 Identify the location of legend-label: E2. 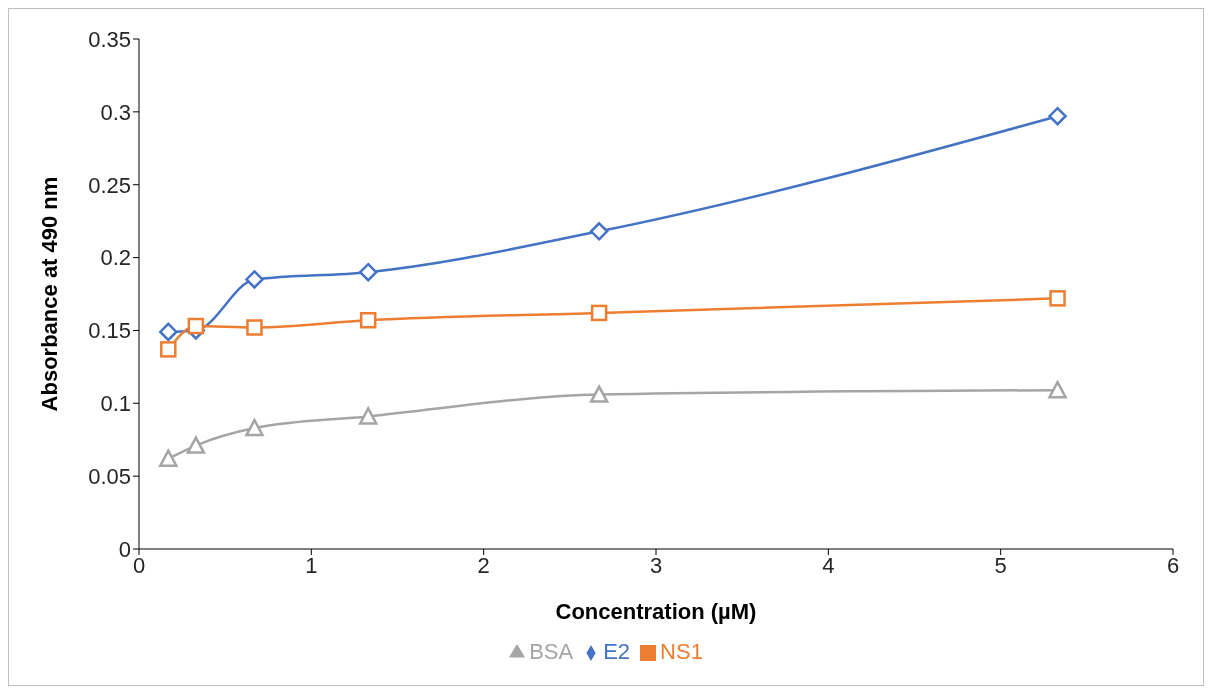
(617, 651).